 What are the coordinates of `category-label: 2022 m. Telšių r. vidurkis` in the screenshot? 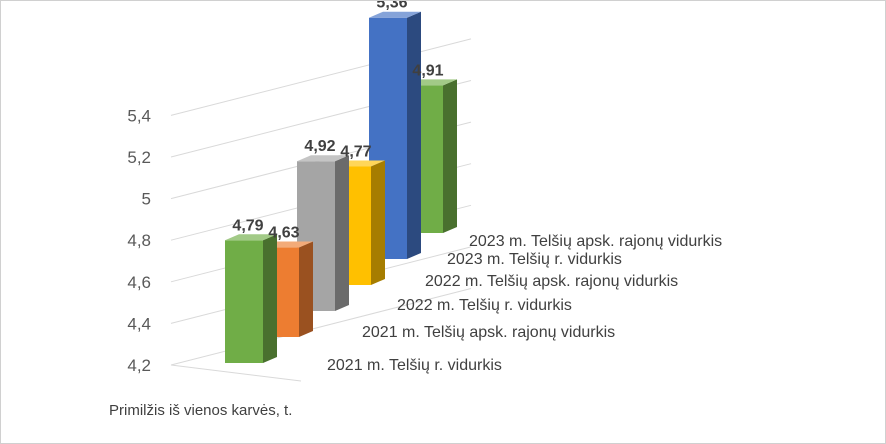 It's located at (484, 305).